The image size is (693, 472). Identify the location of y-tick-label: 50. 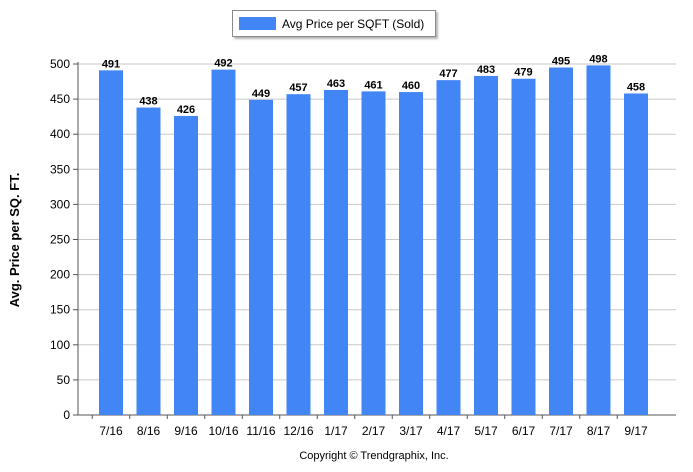
(64, 380).